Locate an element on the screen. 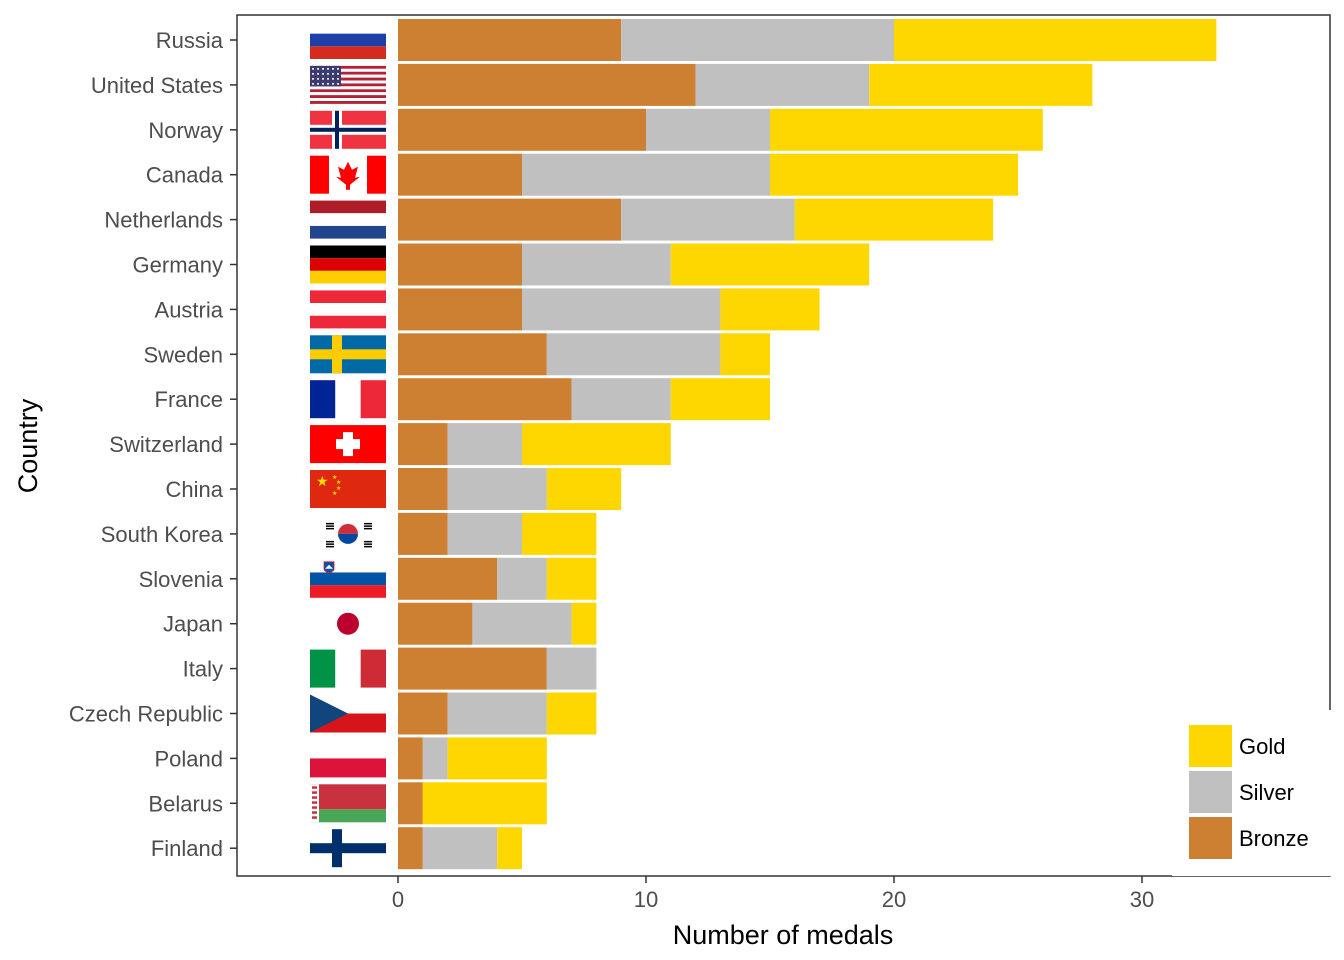 Image resolution: width=1344 pixels, height=960 pixels. y-tick-label-sweden: Sweden is located at coordinates (183, 354).